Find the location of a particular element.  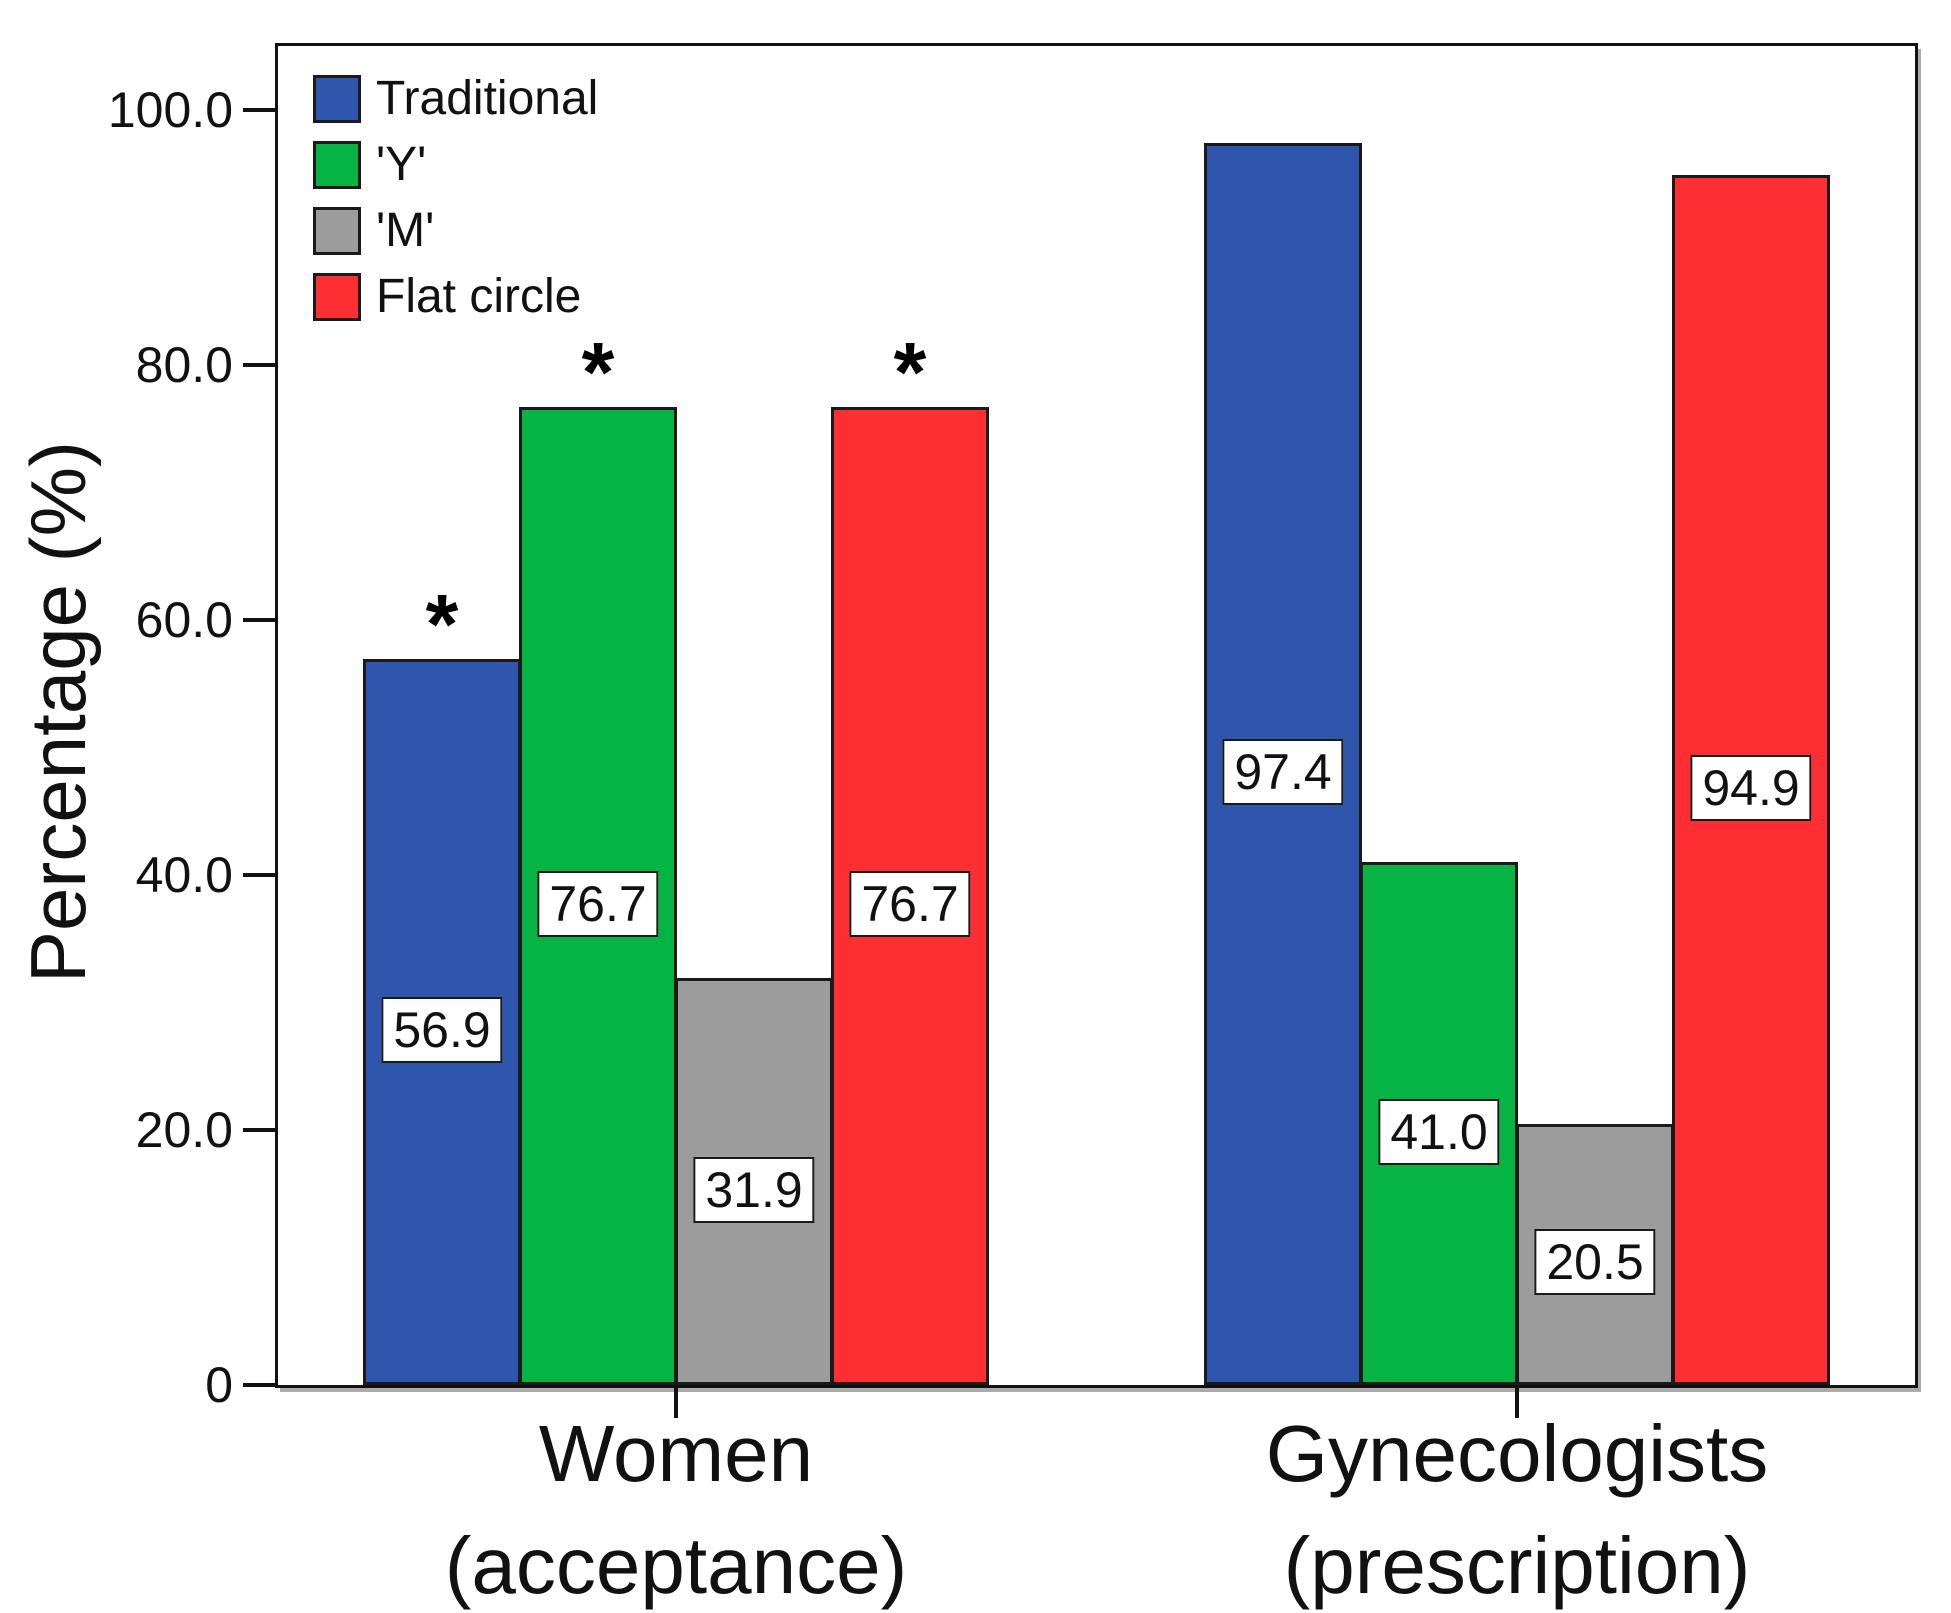

legend-item: Traditional is located at coordinates (455, 99).